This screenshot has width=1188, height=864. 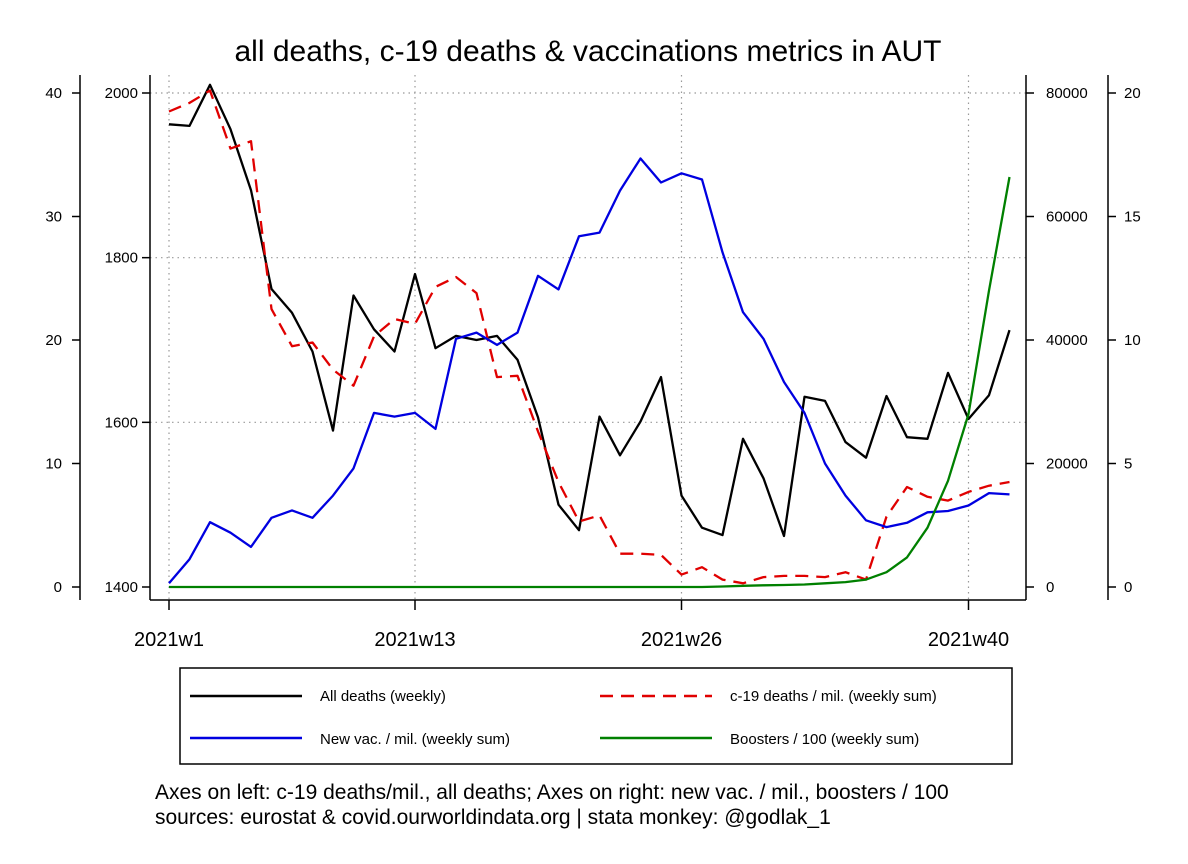 What do you see at coordinates (53, 464) in the screenshot?
I see `left_outer-tick-label-10: 10` at bounding box center [53, 464].